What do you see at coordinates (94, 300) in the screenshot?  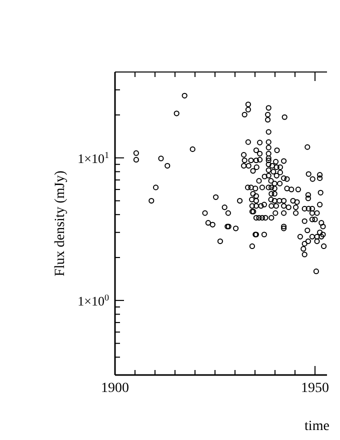 I see `y-tick-label: 1×10$^{0}$` at bounding box center [94, 300].